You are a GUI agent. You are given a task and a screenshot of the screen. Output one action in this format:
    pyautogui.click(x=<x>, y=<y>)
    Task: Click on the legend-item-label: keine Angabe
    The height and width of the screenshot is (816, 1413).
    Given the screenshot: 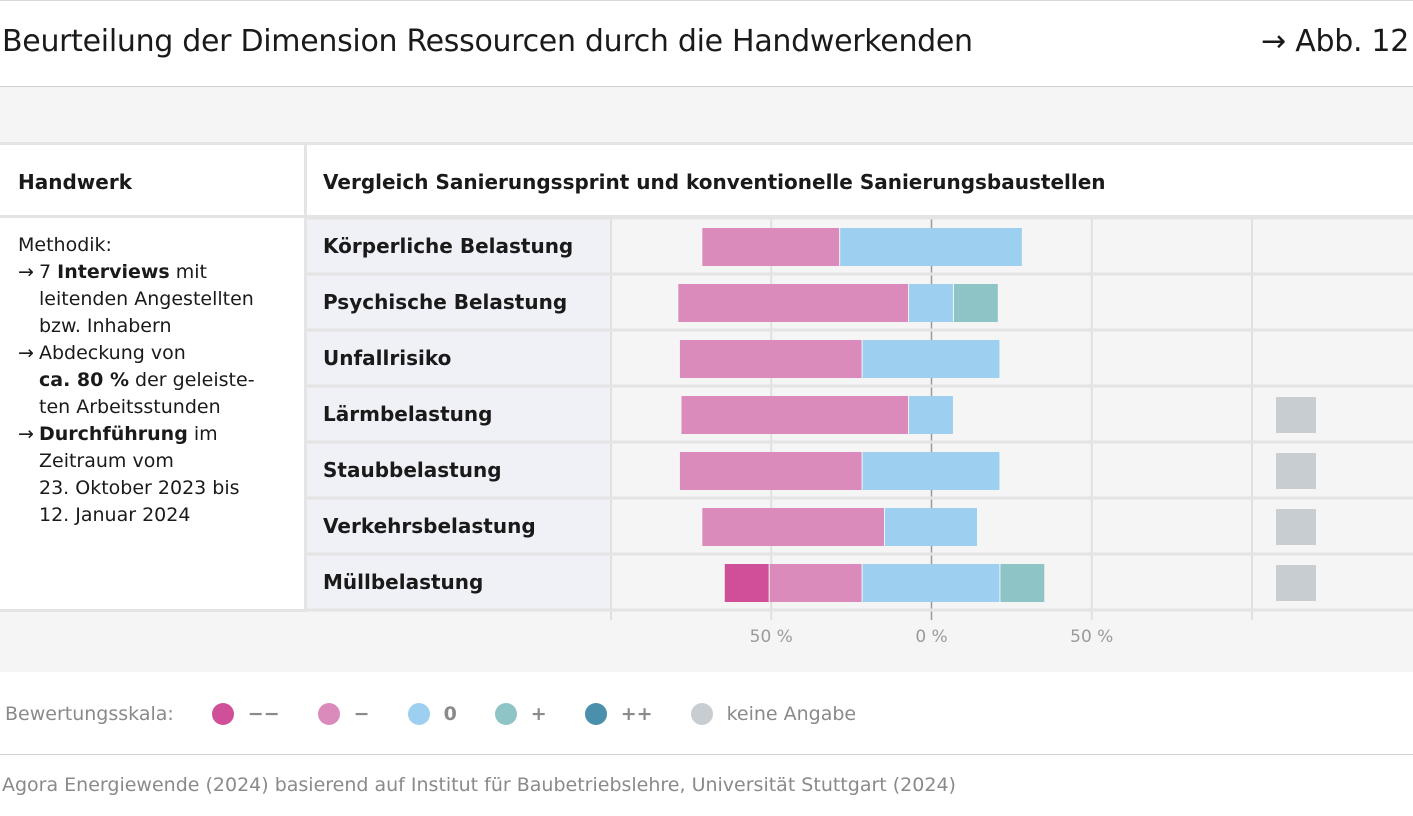 What is the action you would take?
    pyautogui.click(x=791, y=714)
    